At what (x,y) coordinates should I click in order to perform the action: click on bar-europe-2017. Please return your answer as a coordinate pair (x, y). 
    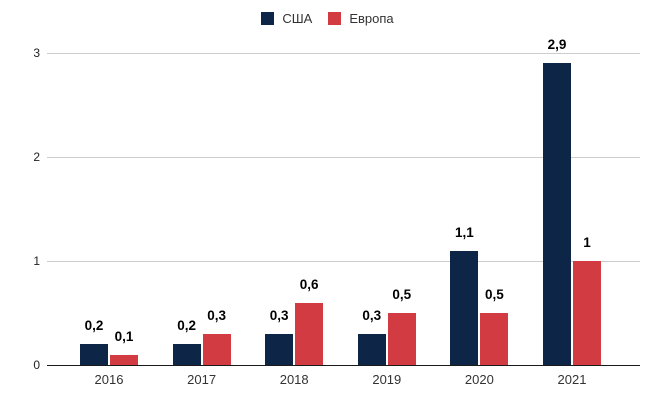
    Looking at the image, I should click on (216, 349).